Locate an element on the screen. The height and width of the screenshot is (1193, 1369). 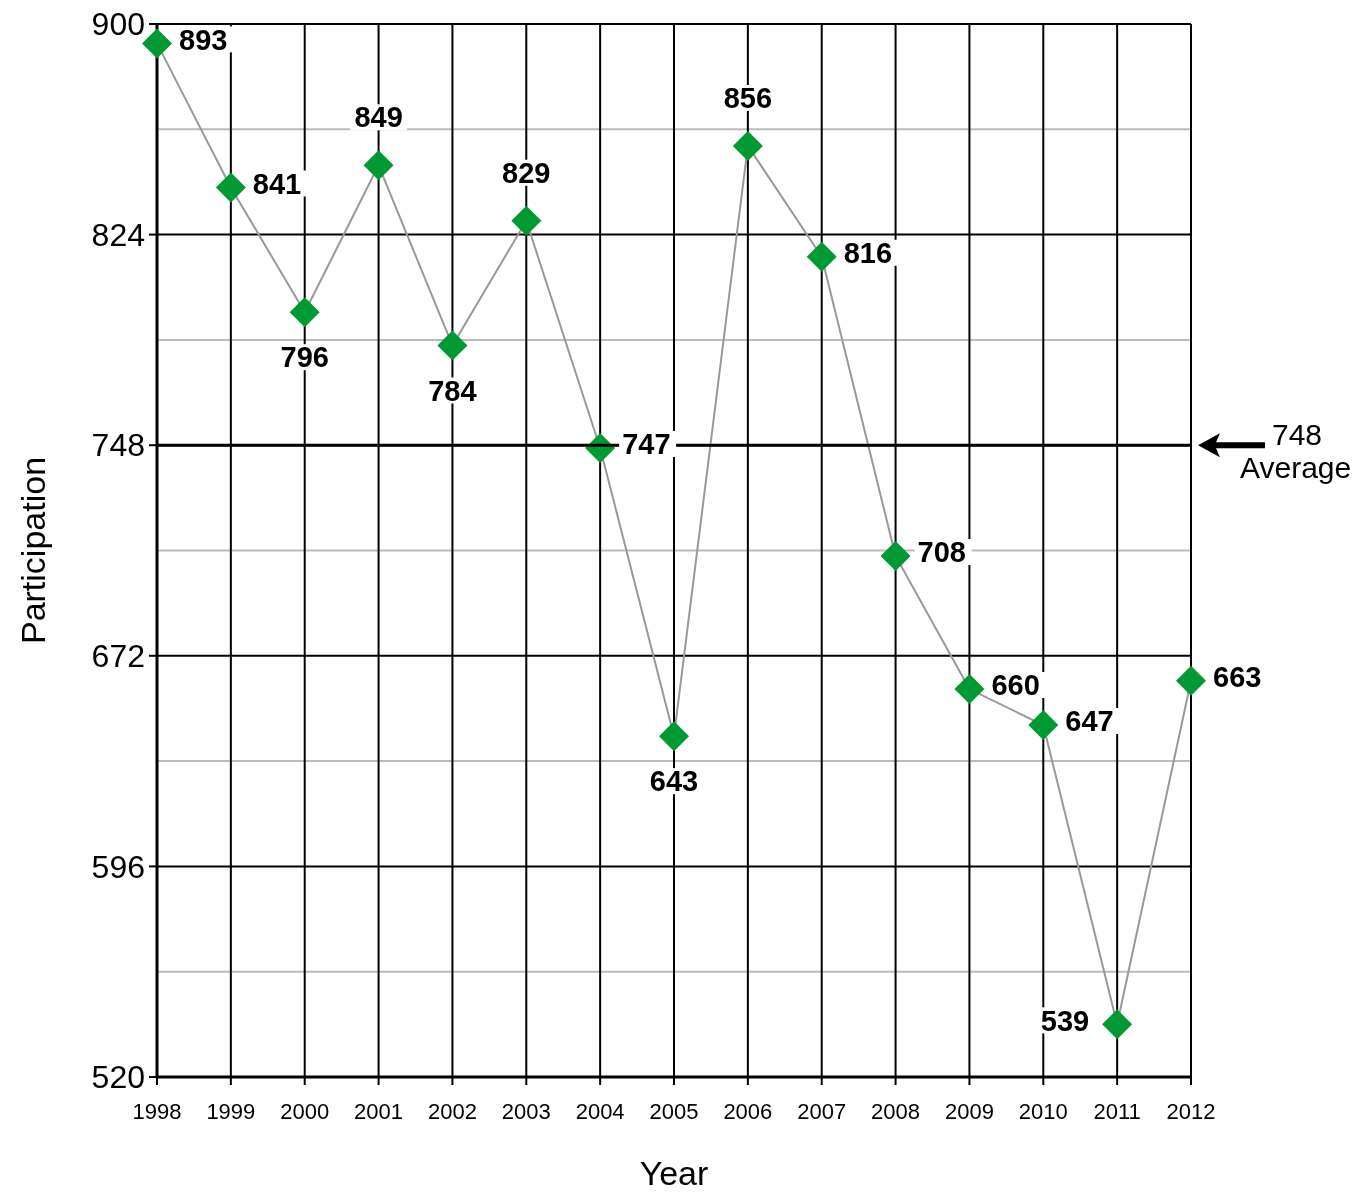
data-label: 647 is located at coordinates (1089, 721).